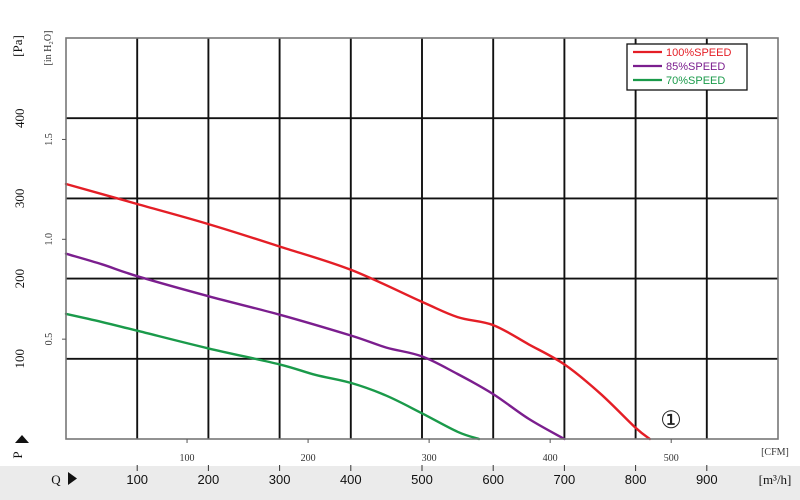  What do you see at coordinates (19, 118) in the screenshot?
I see `y-tick-label: 400` at bounding box center [19, 118].